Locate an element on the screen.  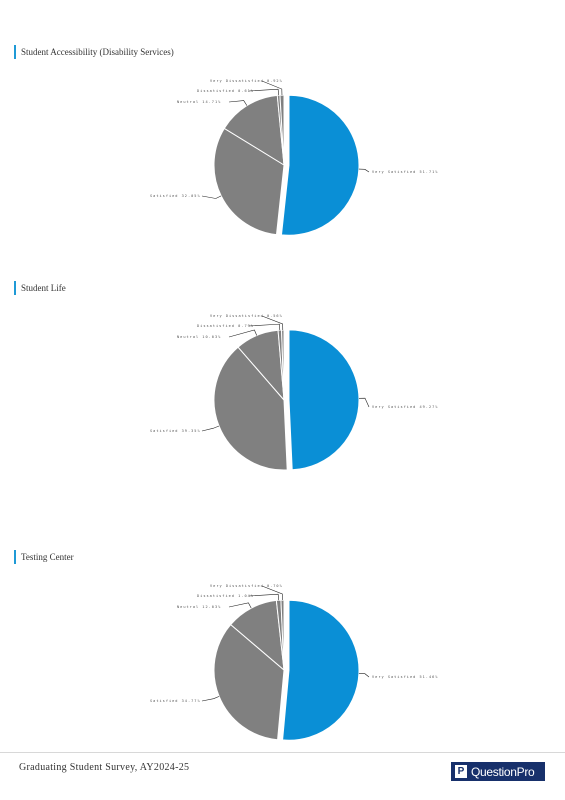
pie-slice-label: Dissatisfied 0.61% is located at coordinates (225, 91).